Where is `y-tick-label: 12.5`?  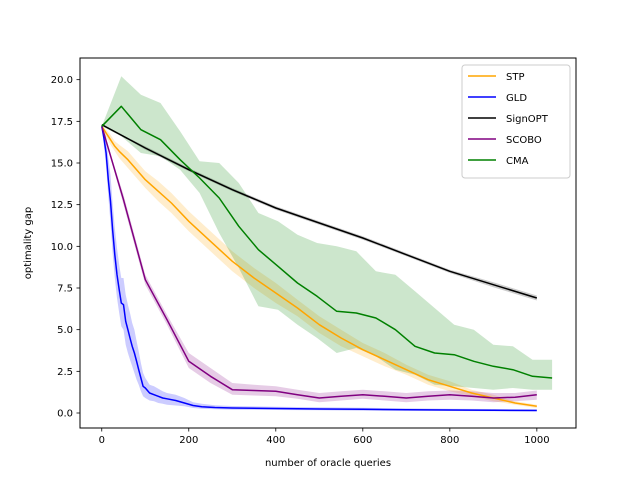
y-tick-label: 12.5 is located at coordinates (62, 205).